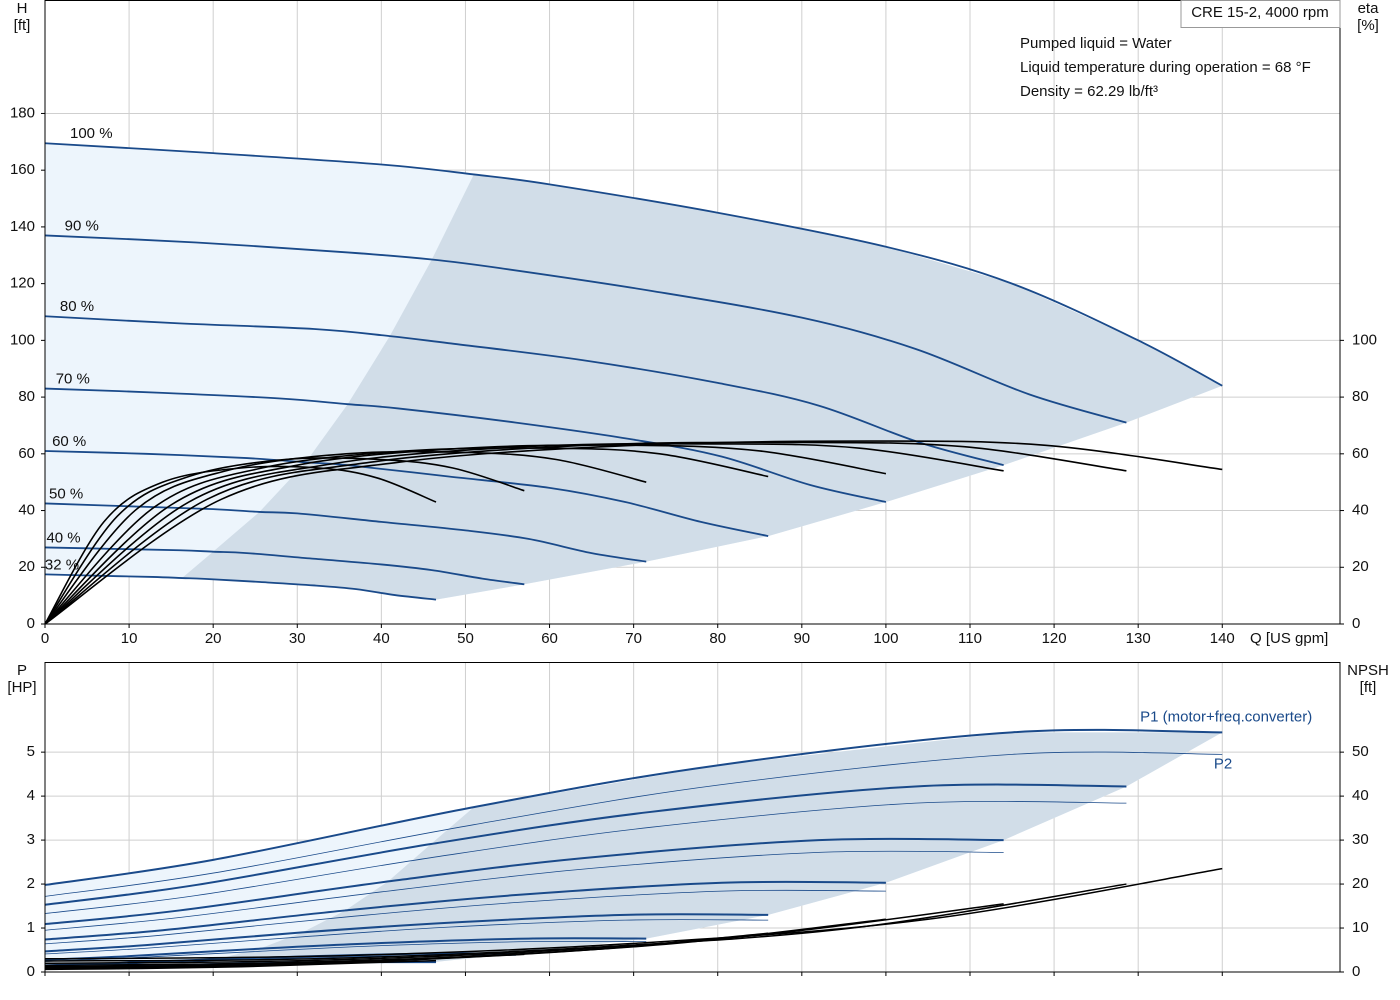 The width and height of the screenshot is (1400, 1000). I want to click on x-tick-label: 120, so click(1054, 638).